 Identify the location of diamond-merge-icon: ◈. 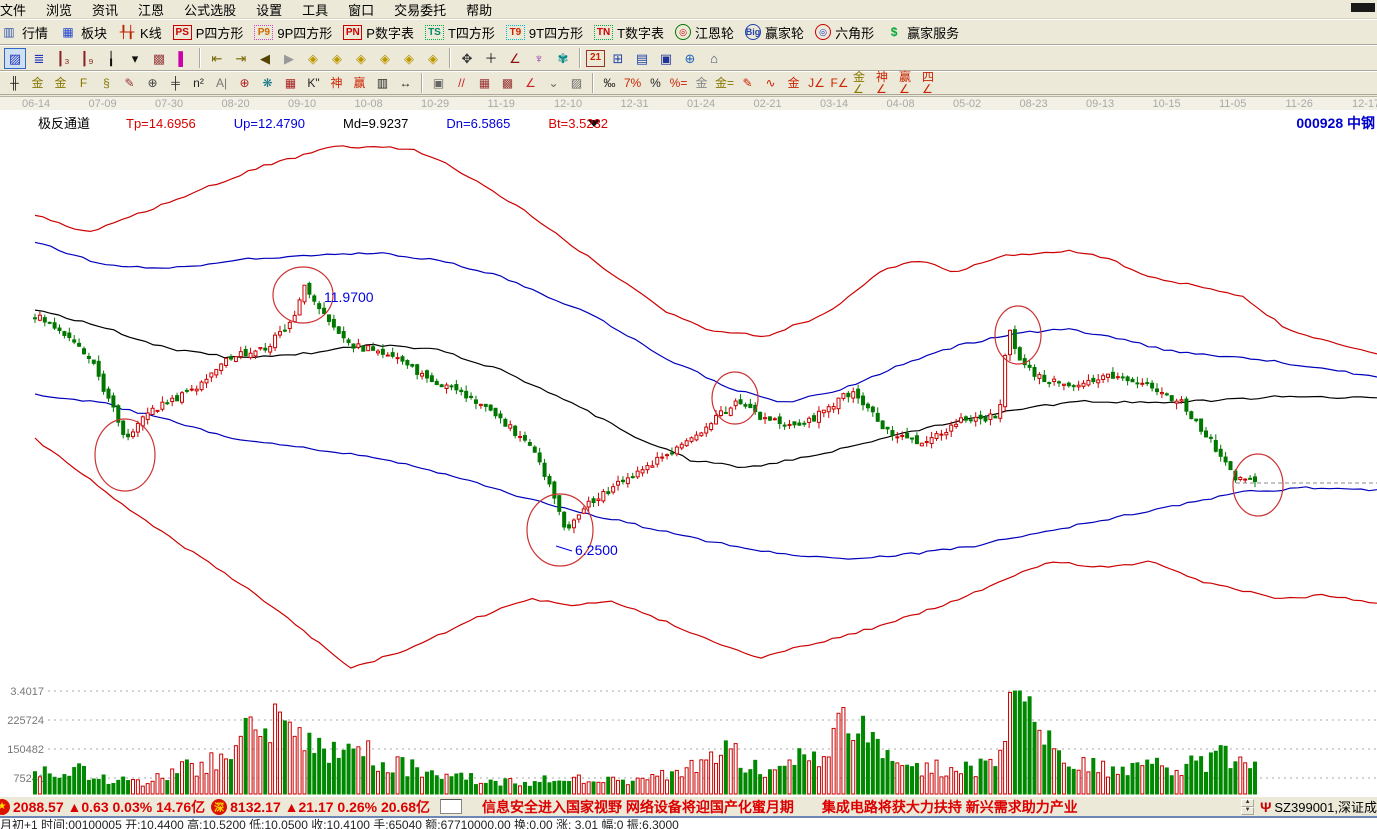
(385, 58).